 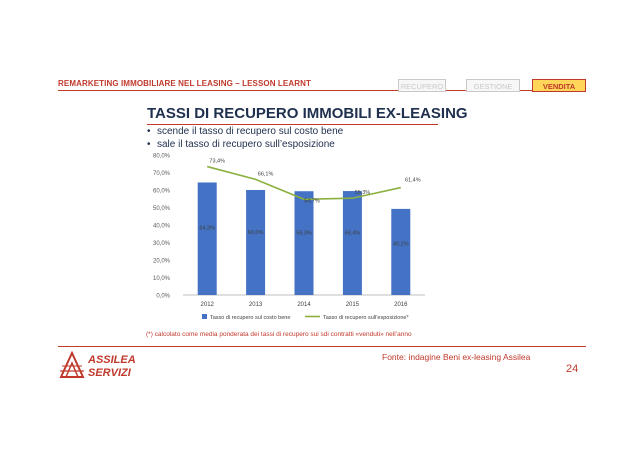 I want to click on line-value-label: 61,4%, so click(x=413, y=181).